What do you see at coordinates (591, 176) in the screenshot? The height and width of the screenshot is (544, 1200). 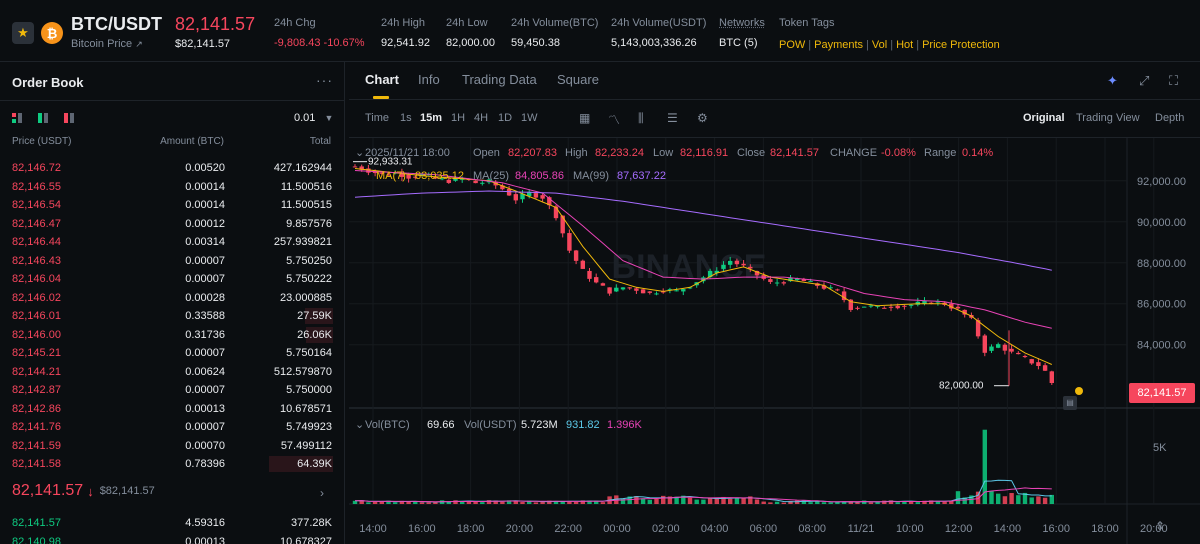 I see `ma99-label: MA(99)` at bounding box center [591, 176].